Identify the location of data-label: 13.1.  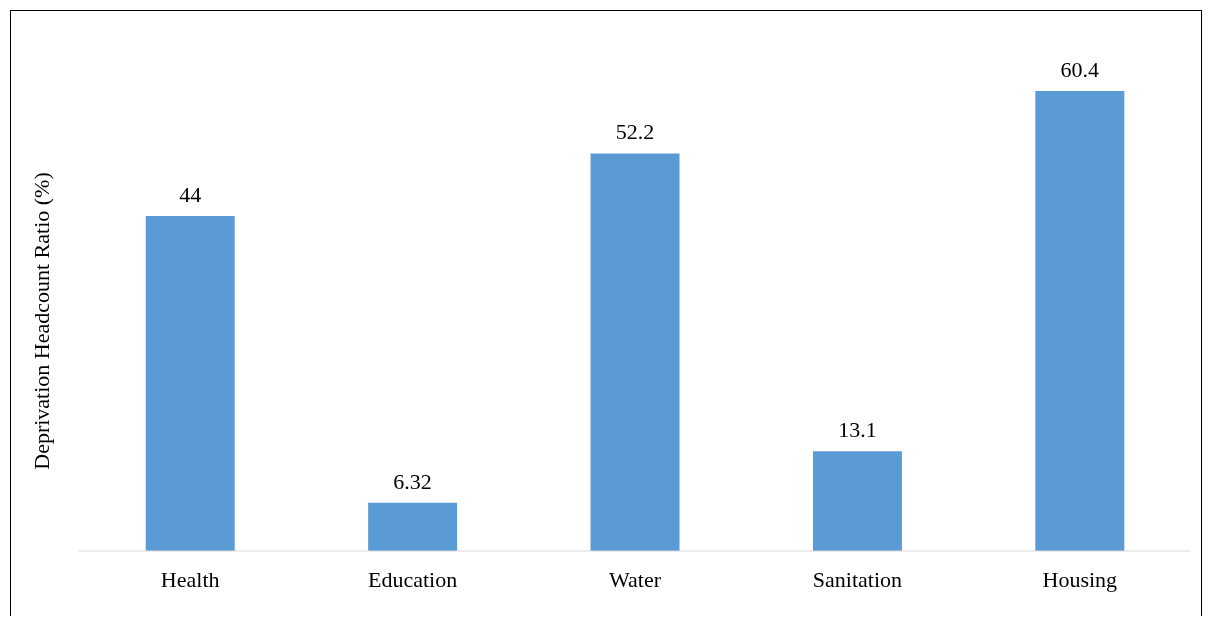
(857, 430).